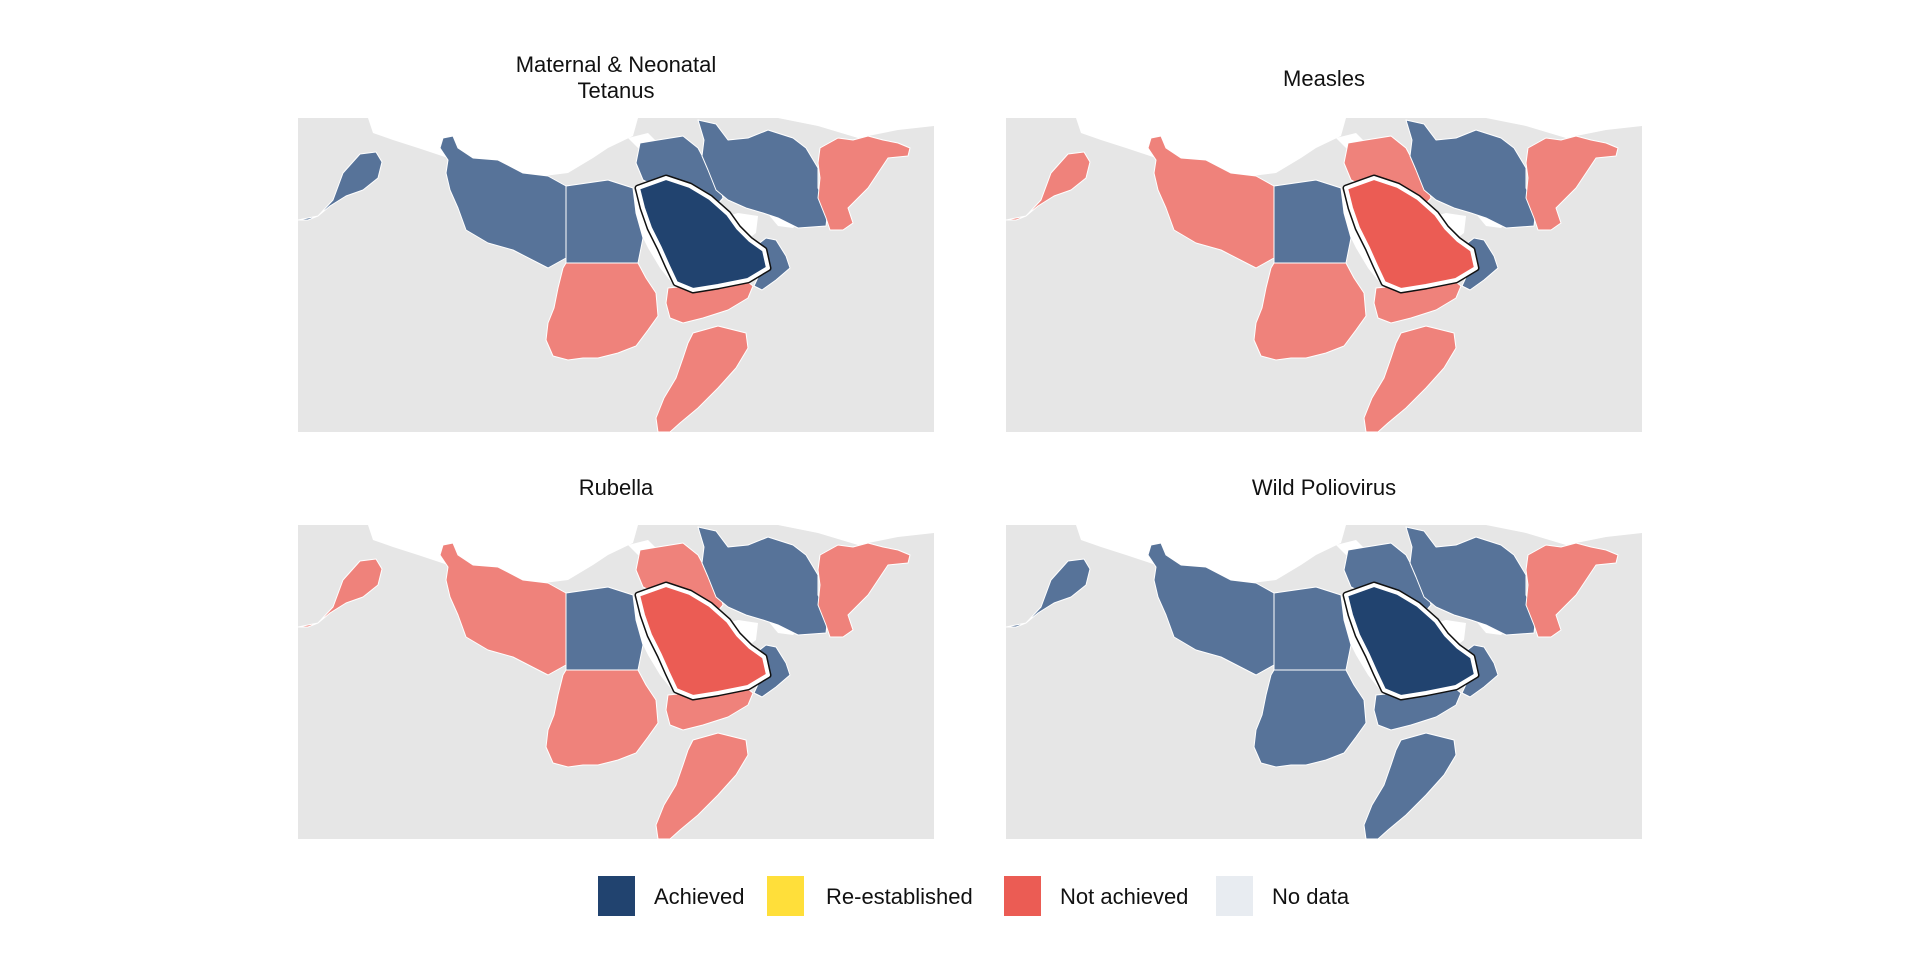  Describe the element at coordinates (616, 487) in the screenshot. I see `panel-title: Rubella` at that location.